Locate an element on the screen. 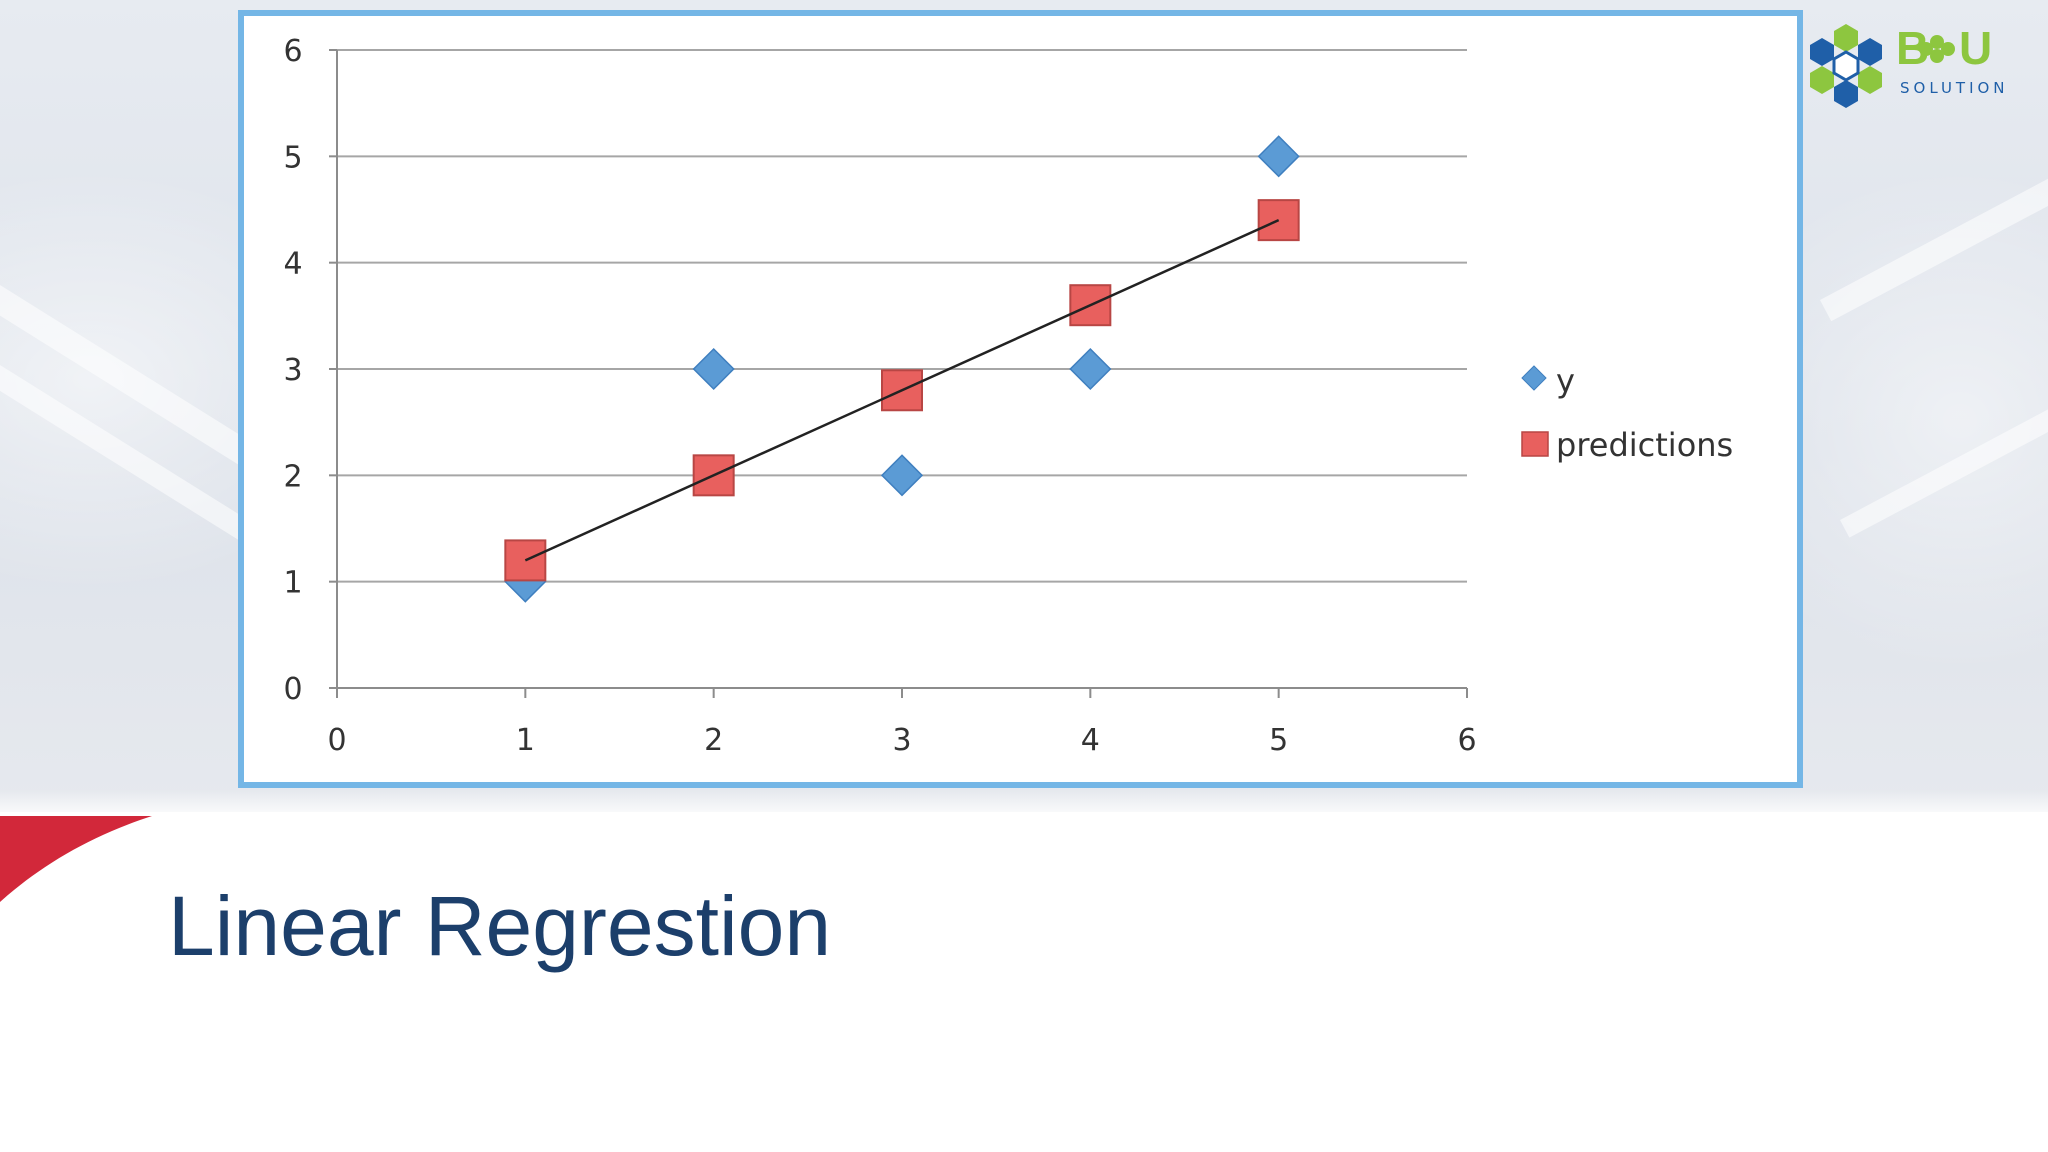 The image size is (2048, 1152). x-tick-label: 2 is located at coordinates (713, 740).